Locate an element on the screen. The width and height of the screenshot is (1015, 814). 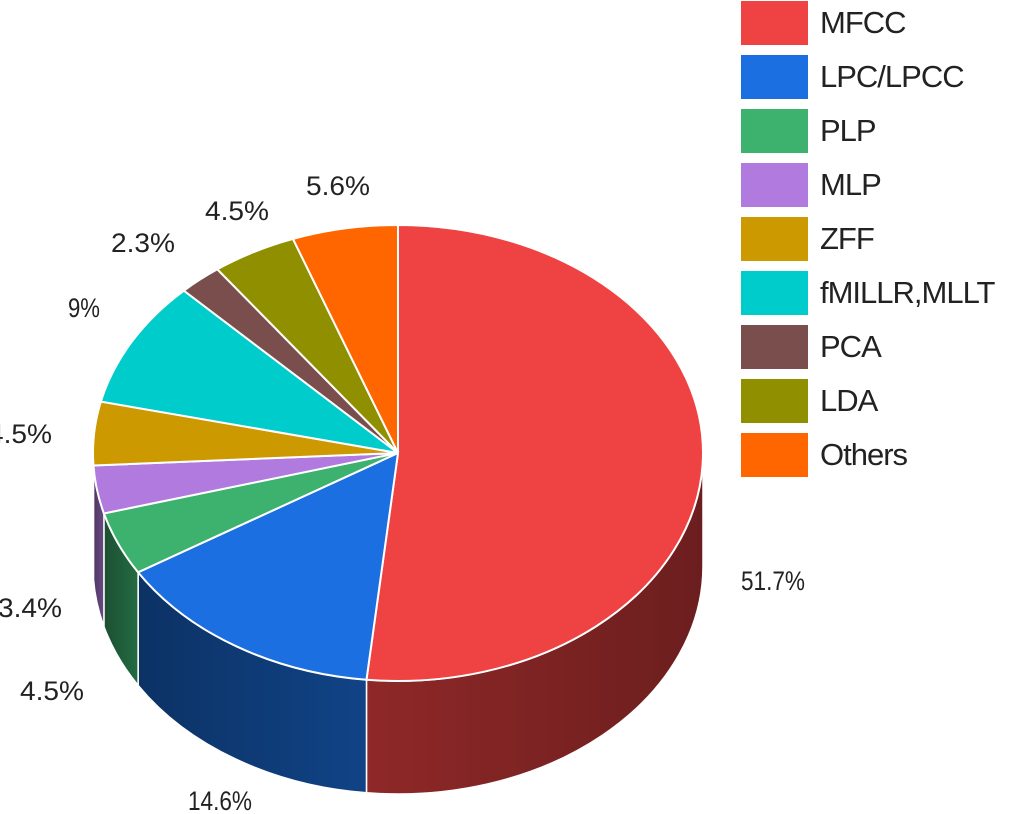
legend-item: fMILLR,MLLT is located at coordinates (868, 293).